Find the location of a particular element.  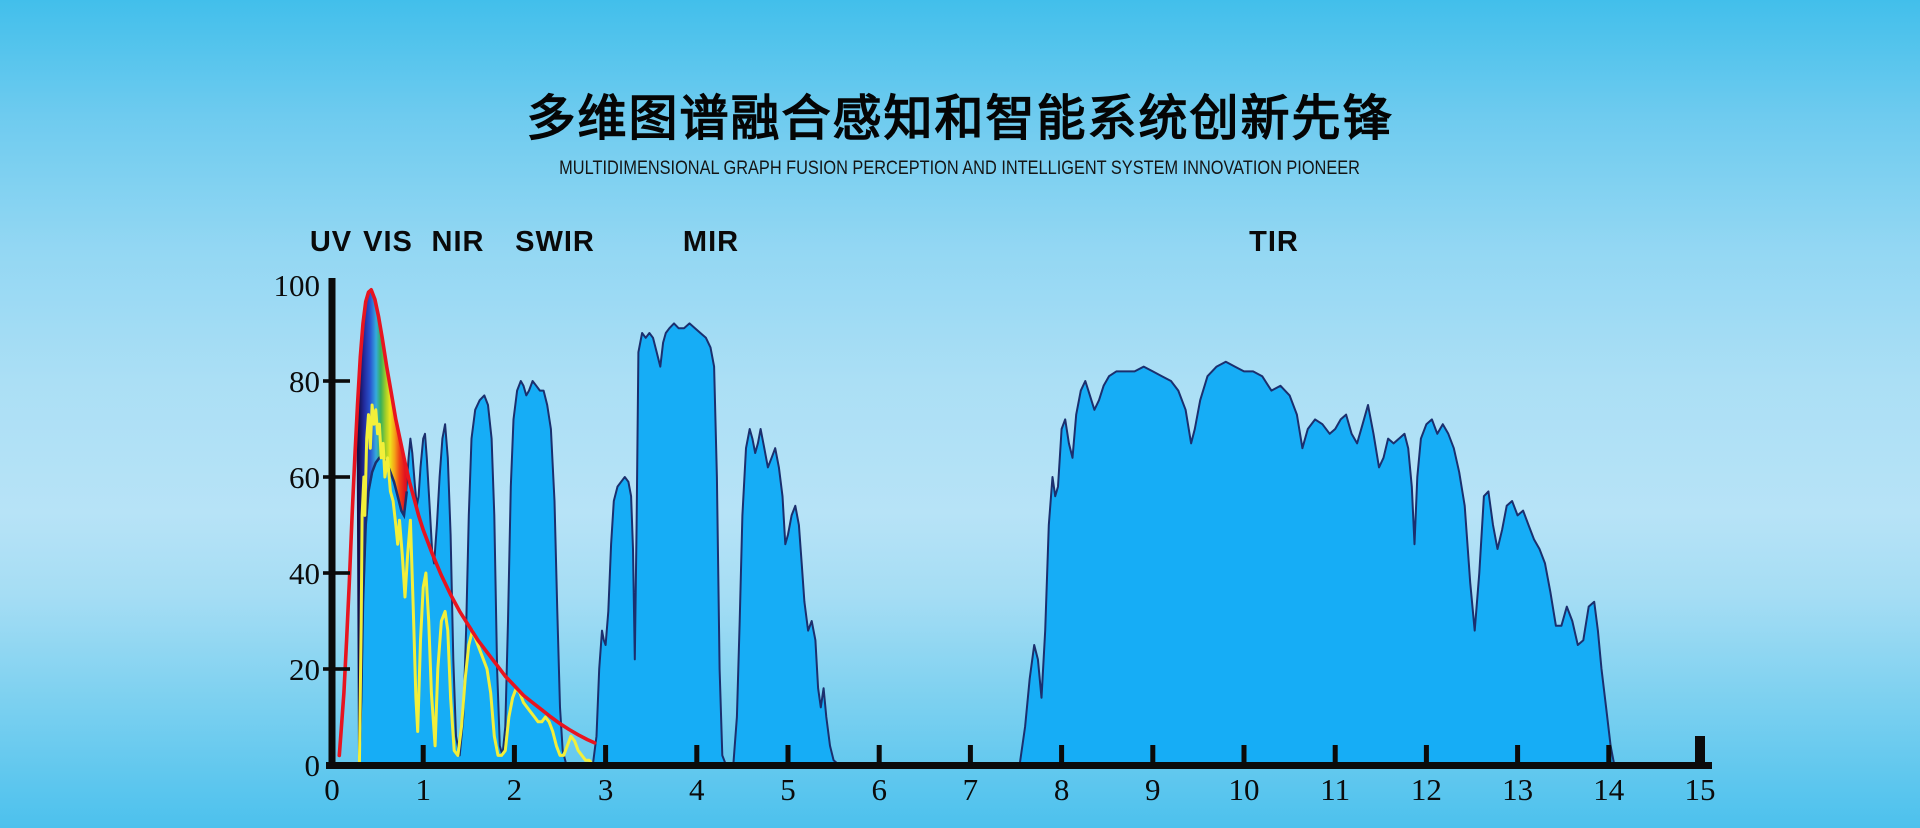

x-tick-label-12: 12 is located at coordinates (1426, 789).